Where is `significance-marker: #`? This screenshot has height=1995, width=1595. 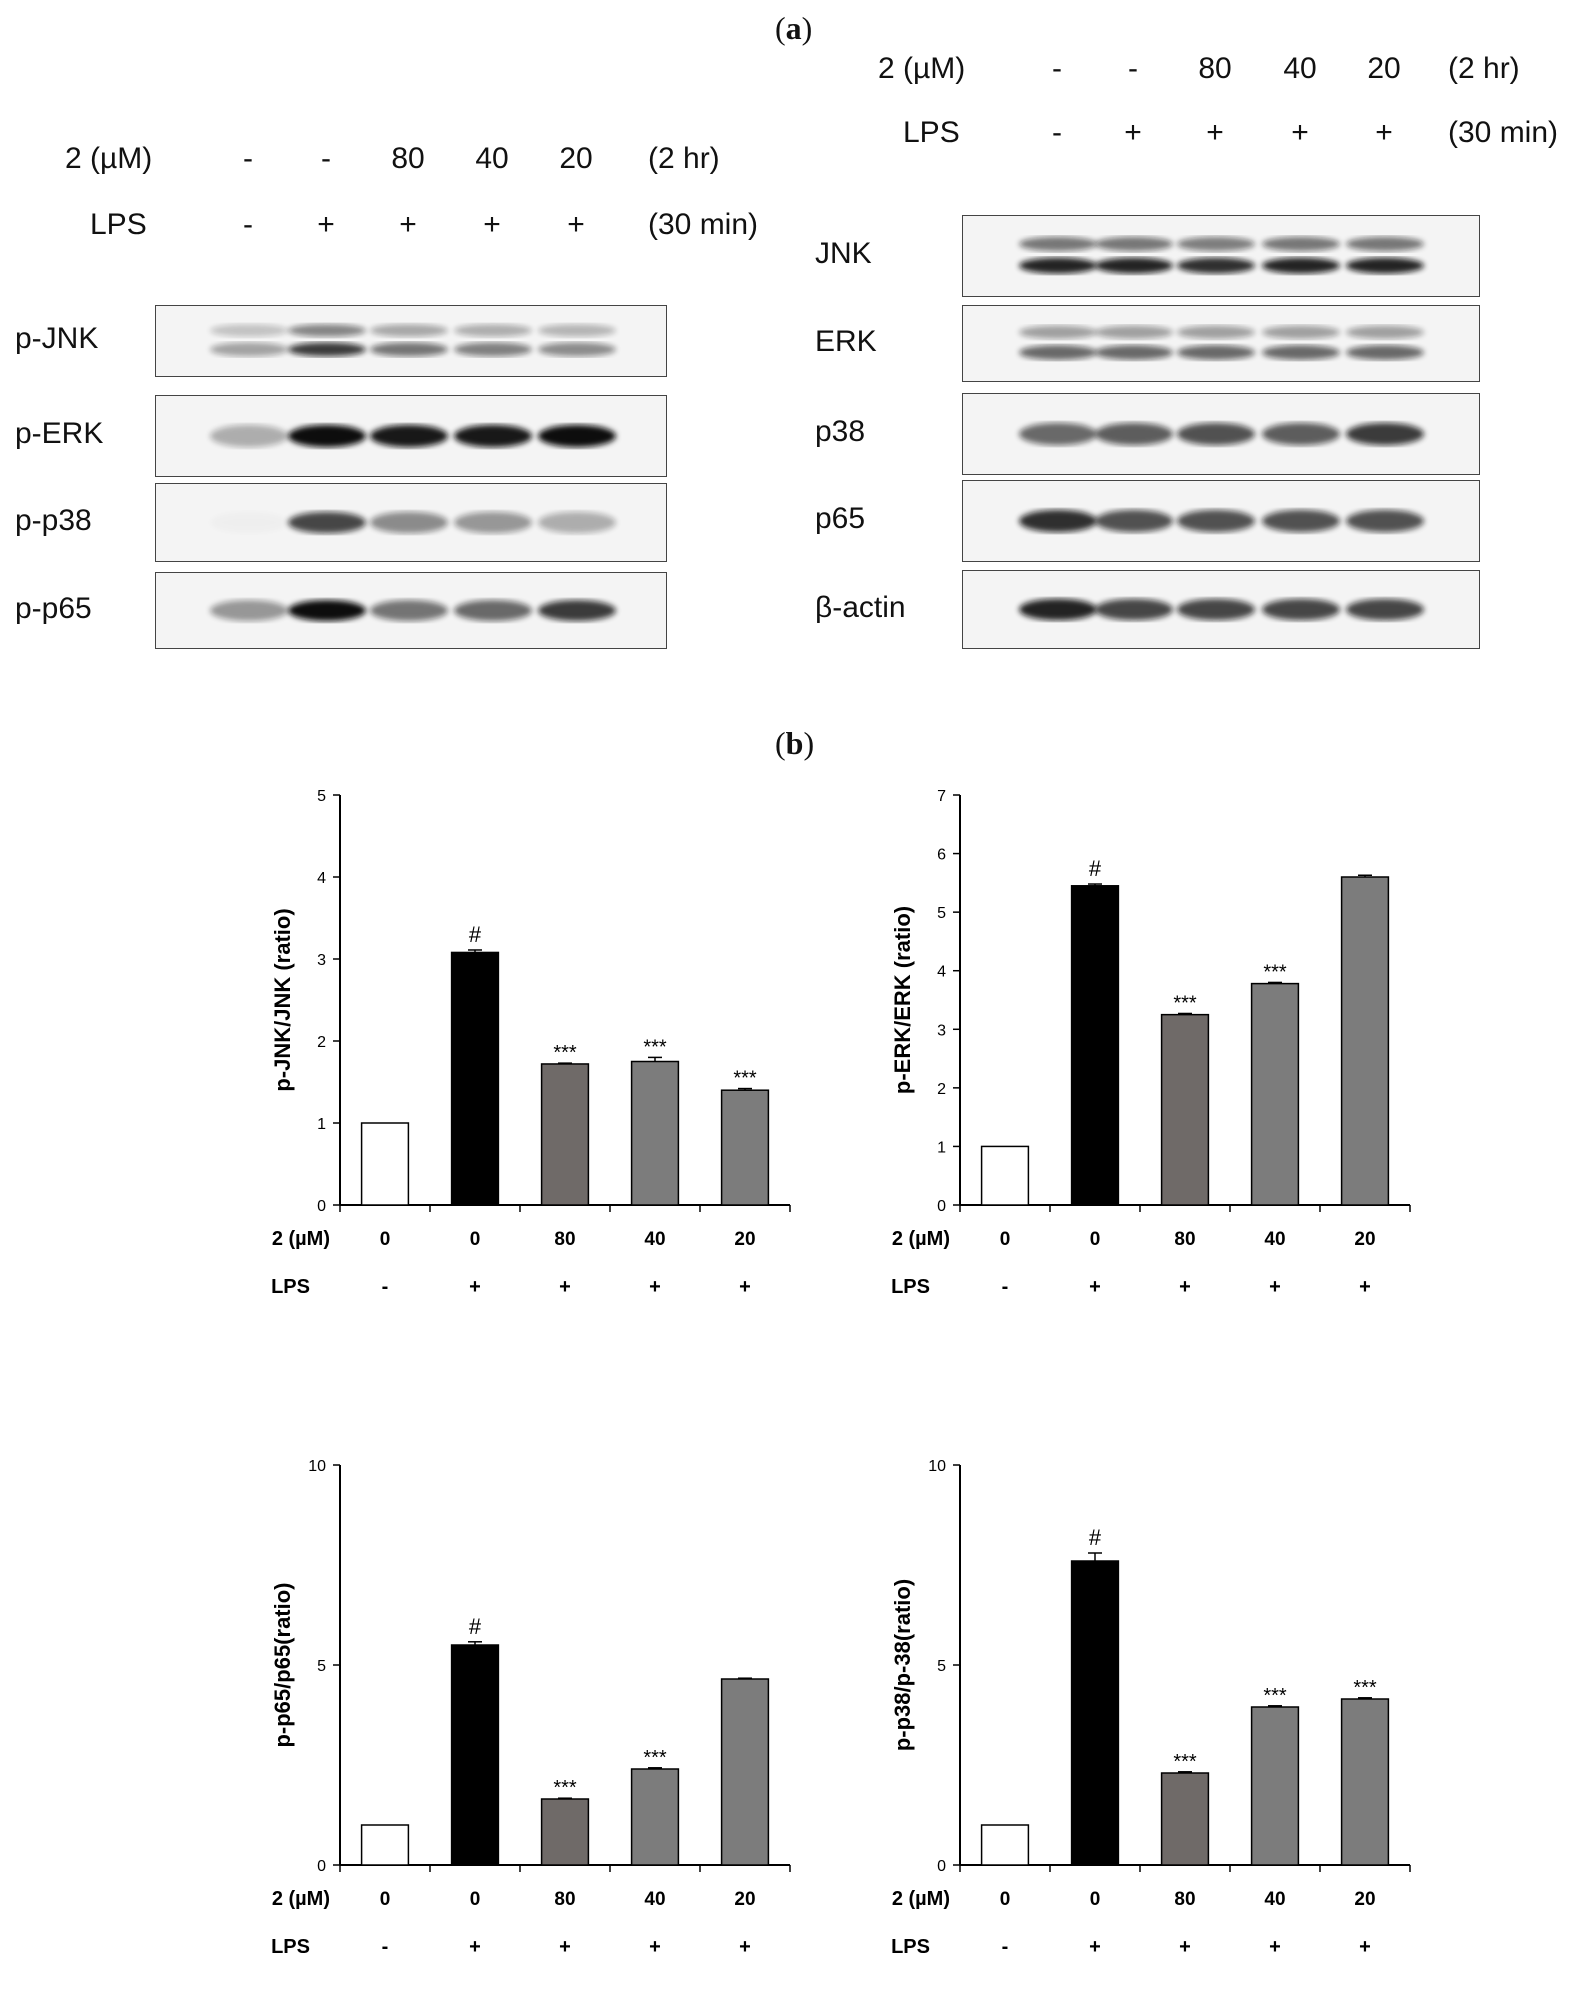
significance-marker: # is located at coordinates (475, 934).